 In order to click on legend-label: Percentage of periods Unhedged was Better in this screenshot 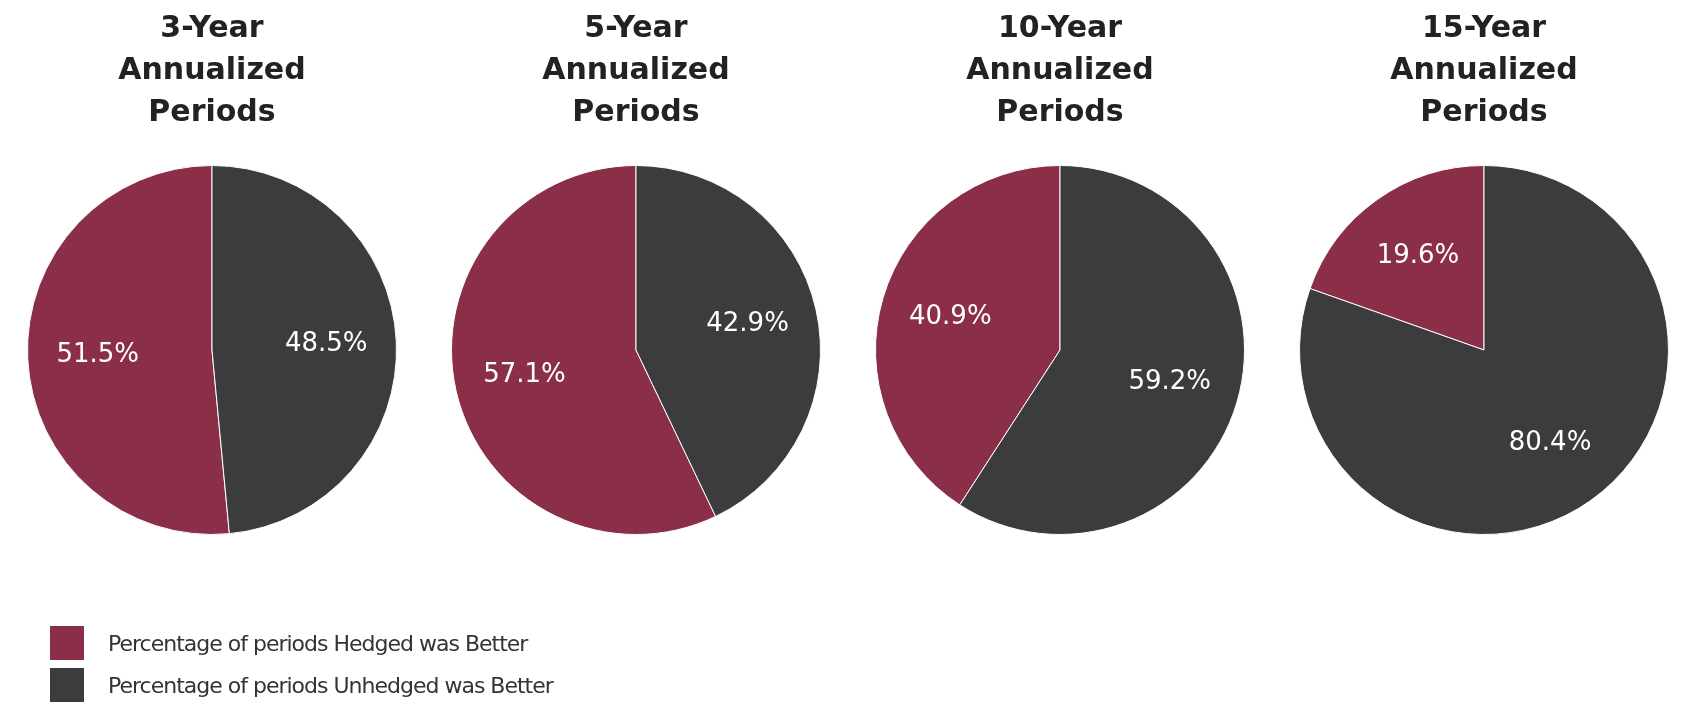, I will do `click(330, 685)`.